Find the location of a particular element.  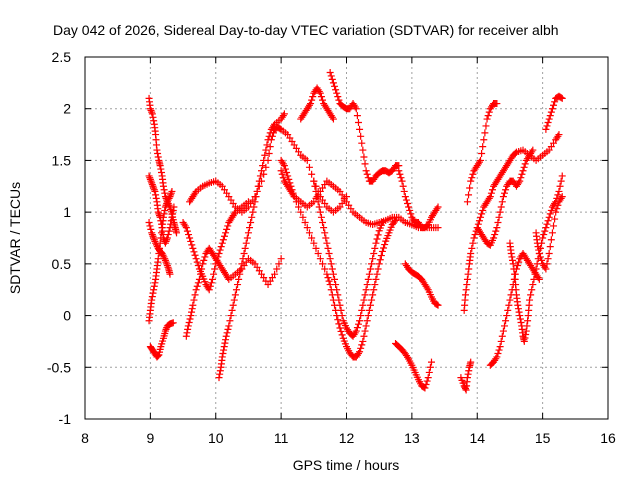

x-tick-label: 11 is located at coordinates (281, 438).